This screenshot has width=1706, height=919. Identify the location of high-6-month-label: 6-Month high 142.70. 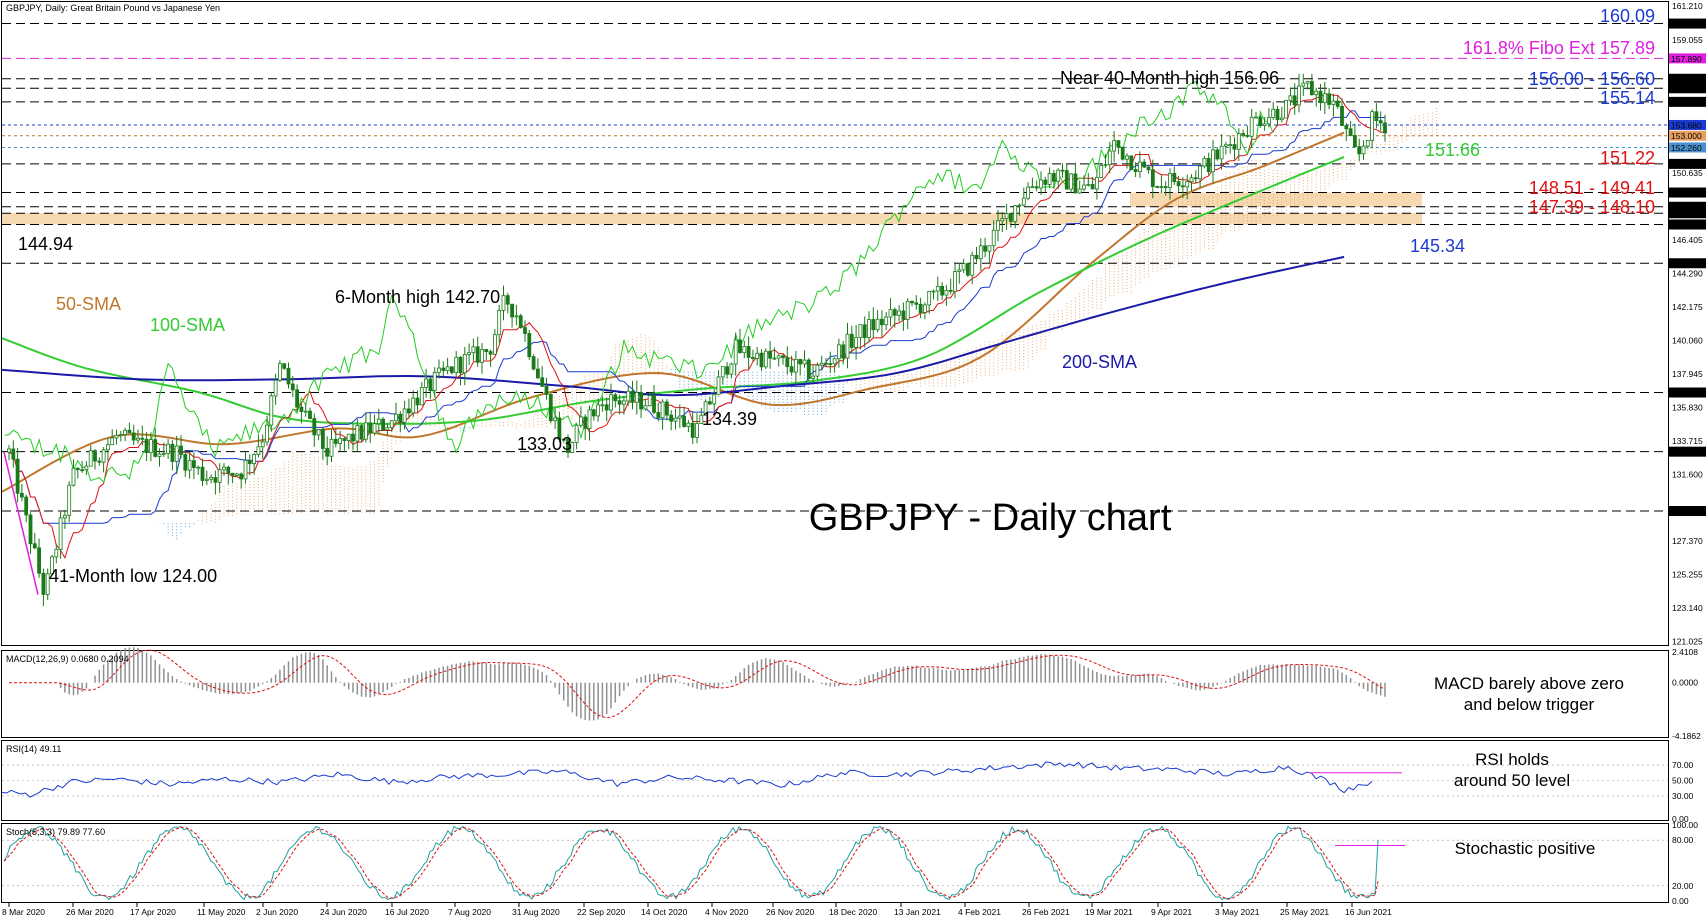
(417, 297).